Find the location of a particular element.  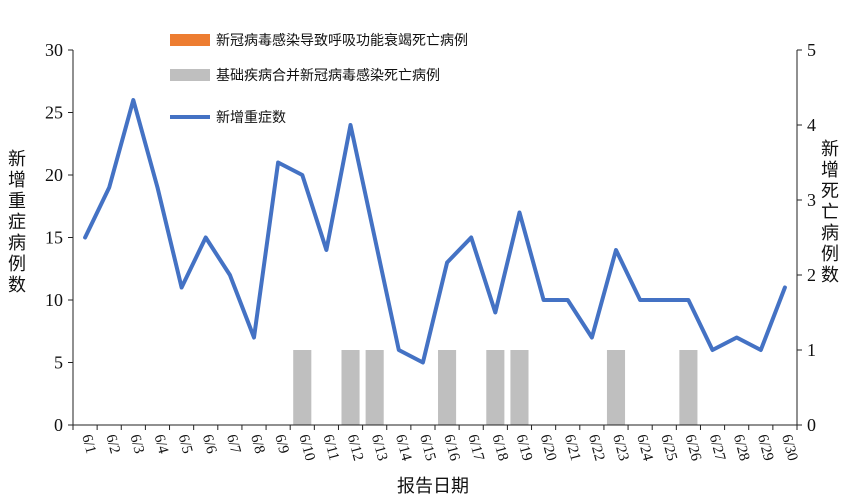

y-tick-label: 10 is located at coordinates (54, 300).